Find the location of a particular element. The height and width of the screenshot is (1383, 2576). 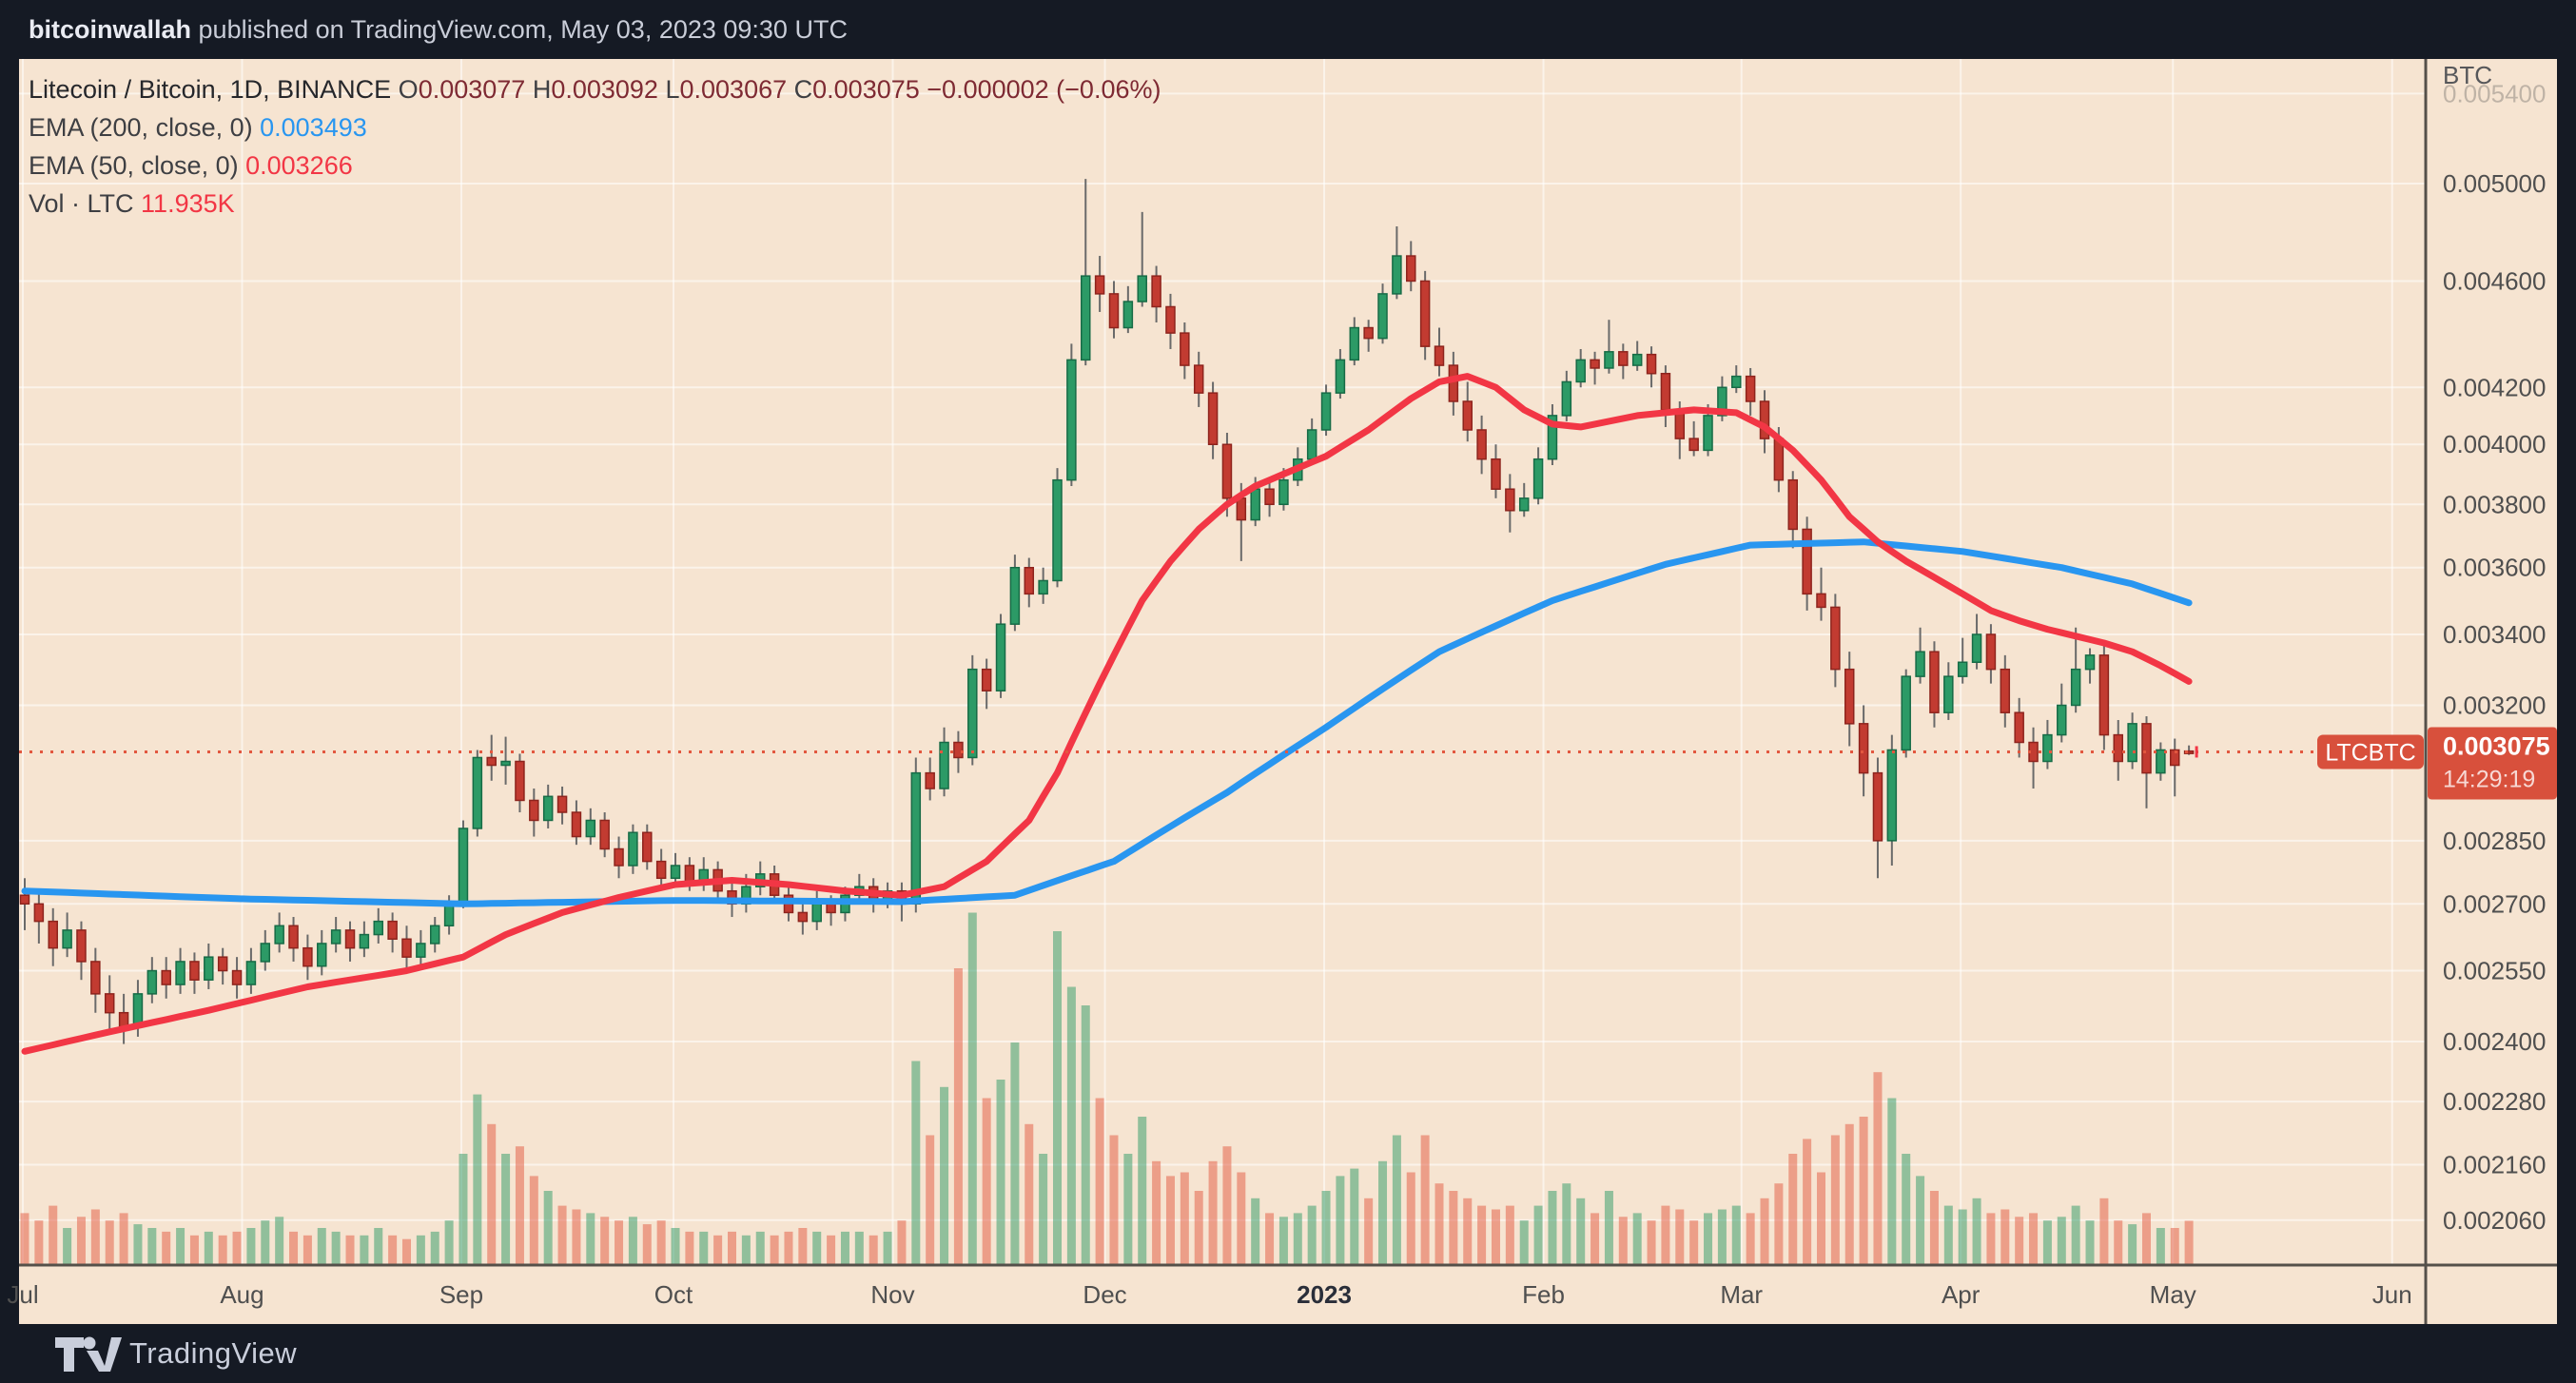

month-label: Dec is located at coordinates (1104, 1294).